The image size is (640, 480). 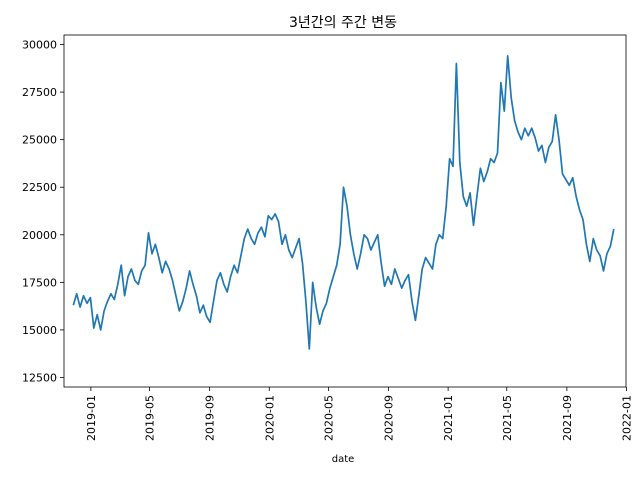 I want to click on x-axis-label: date, so click(x=343, y=459).